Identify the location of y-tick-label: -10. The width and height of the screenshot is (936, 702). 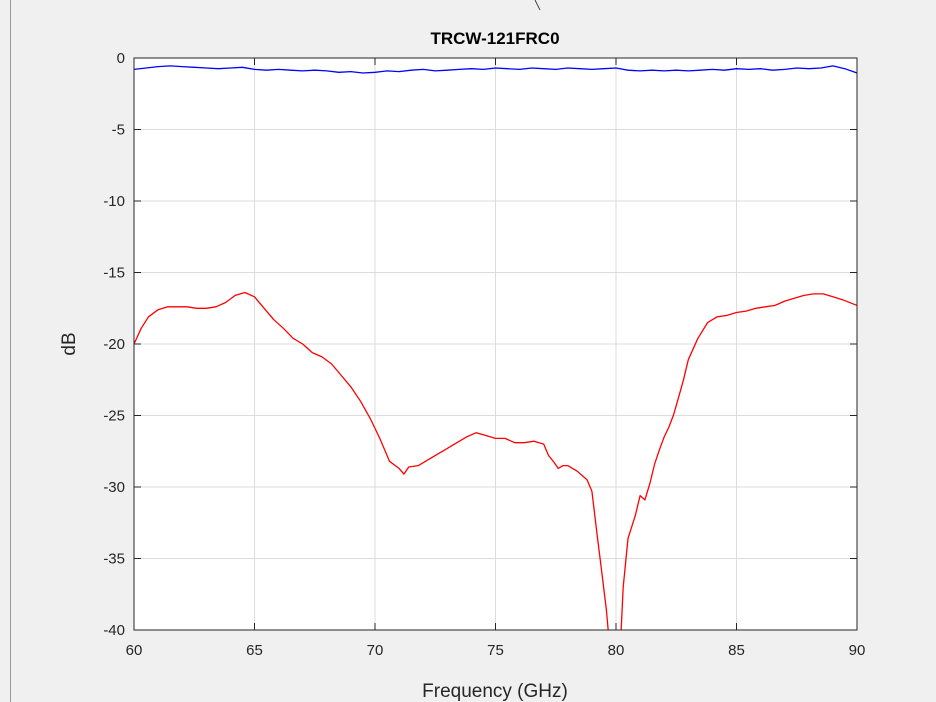
(114, 201).